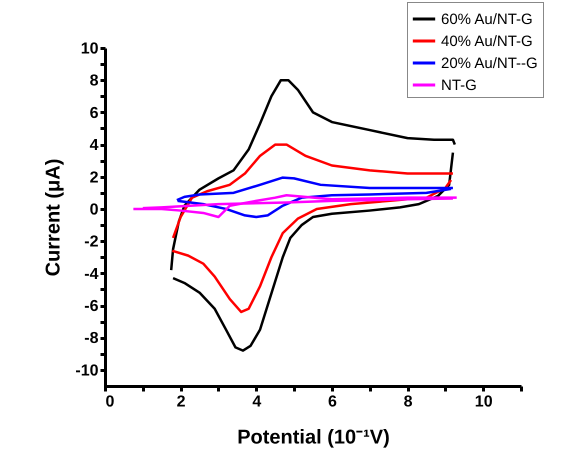  I want to click on y-tick-label: 2, so click(94, 177).